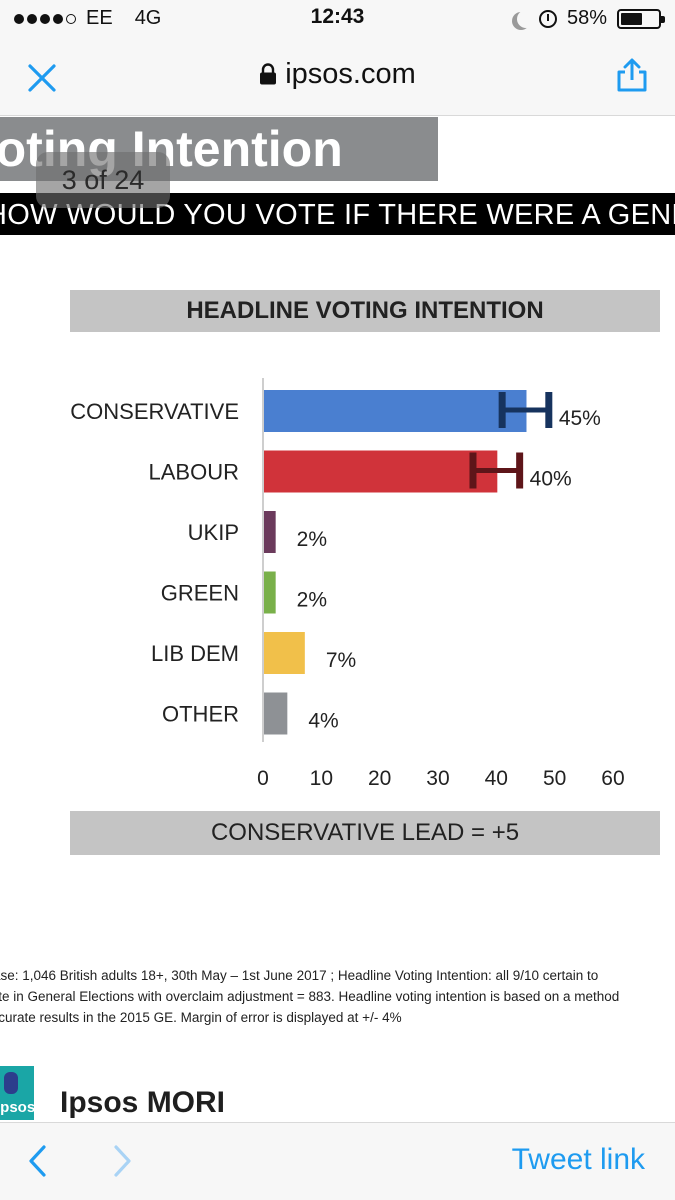 This screenshot has height=1200, width=675. I want to click on bar-green, so click(270, 592).